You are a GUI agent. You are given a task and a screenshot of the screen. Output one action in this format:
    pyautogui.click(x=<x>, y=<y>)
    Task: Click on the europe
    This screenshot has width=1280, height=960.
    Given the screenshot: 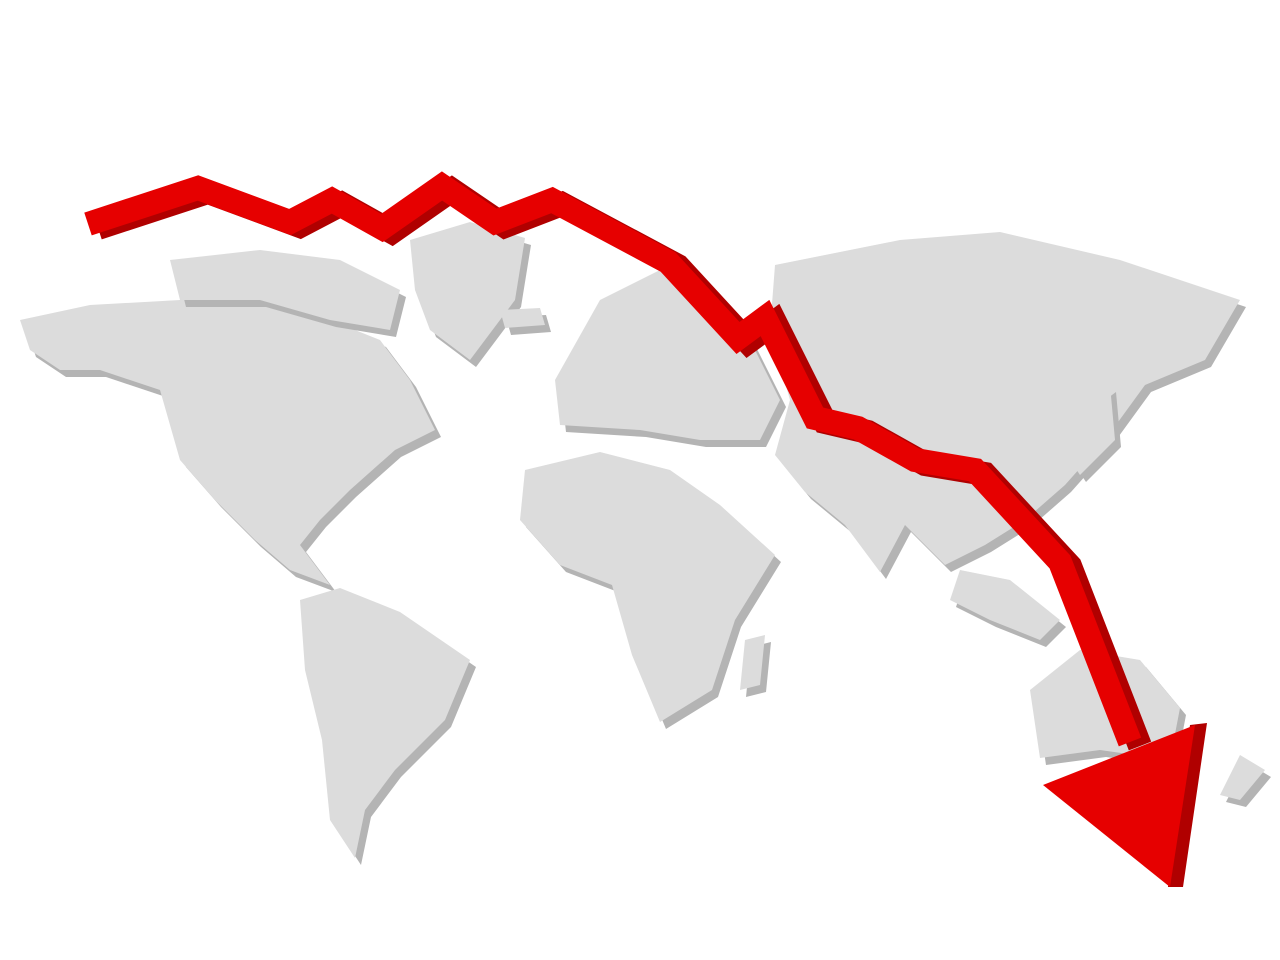 What is the action you would take?
    pyautogui.click(x=667, y=355)
    